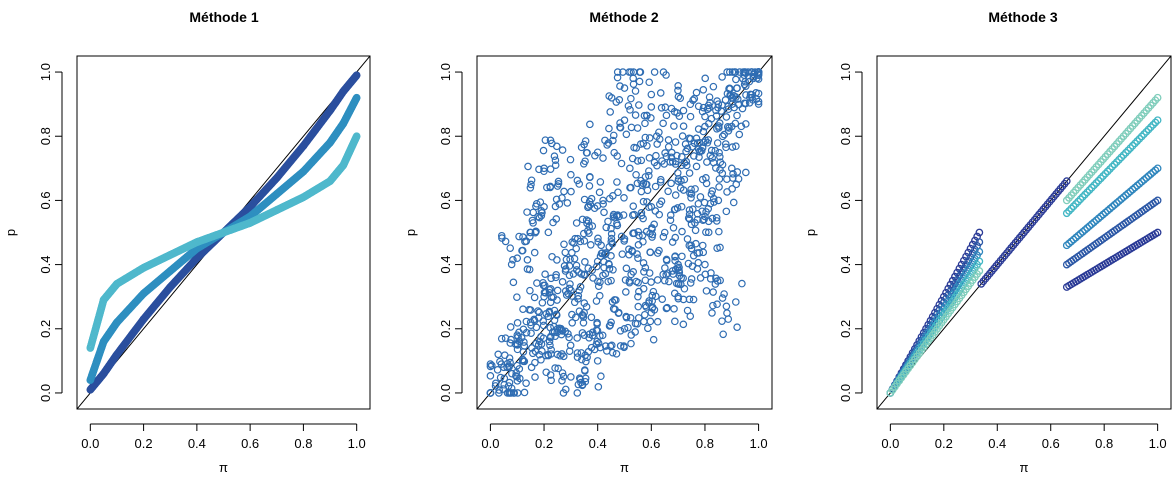  What do you see at coordinates (1022, 17) in the screenshot?
I see `chart-title: Méthode 3` at bounding box center [1022, 17].